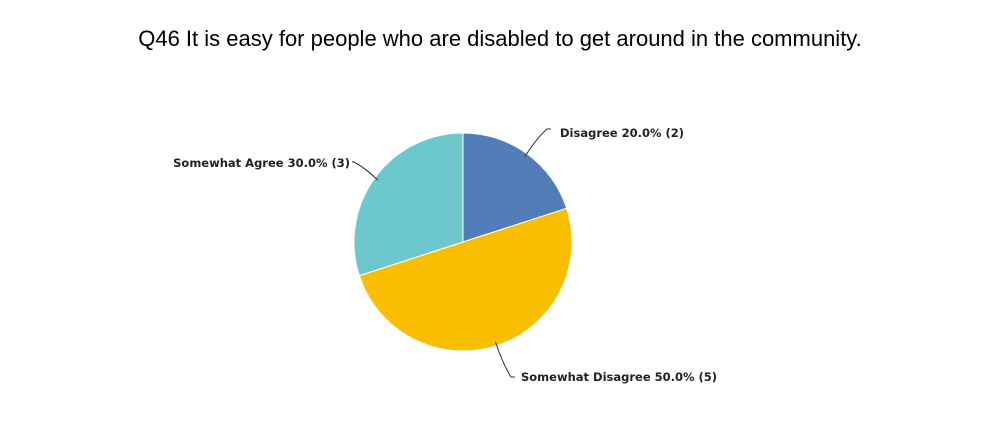 Image resolution: width=1000 pixels, height=430 pixels. I want to click on slice-label-disagree: Disagree 20.0% (2), so click(622, 133).